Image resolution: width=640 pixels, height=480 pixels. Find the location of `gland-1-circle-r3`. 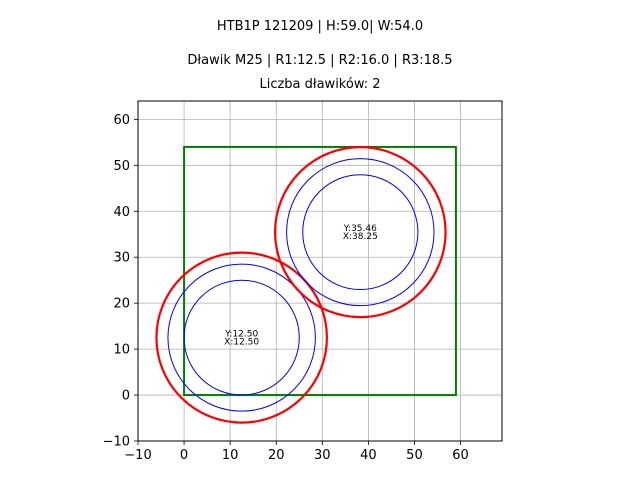

gland-1-circle-r3 is located at coordinates (242, 337).